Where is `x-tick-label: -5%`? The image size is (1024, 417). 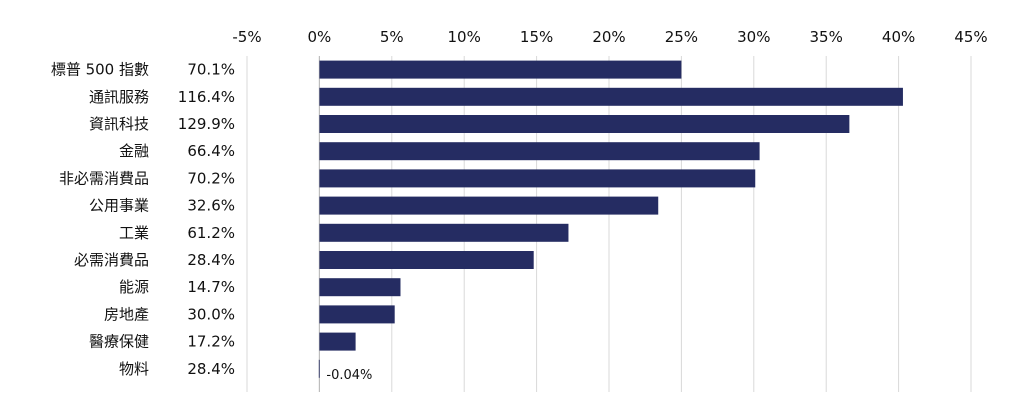
x-tick-label: -5% is located at coordinates (246, 37).